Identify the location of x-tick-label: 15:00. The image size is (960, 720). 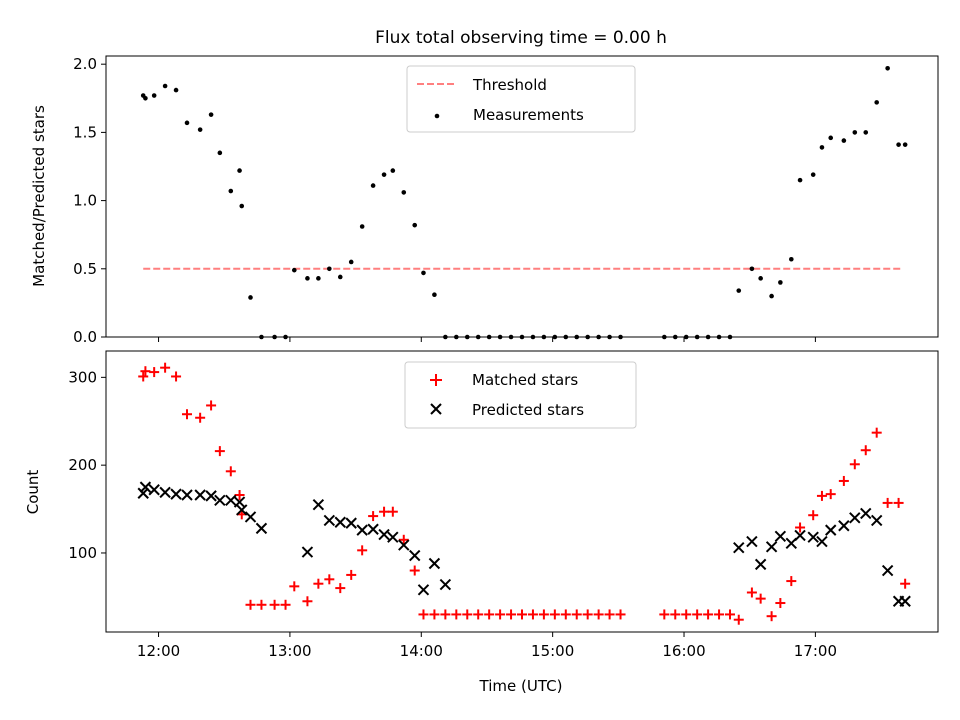
(552, 651).